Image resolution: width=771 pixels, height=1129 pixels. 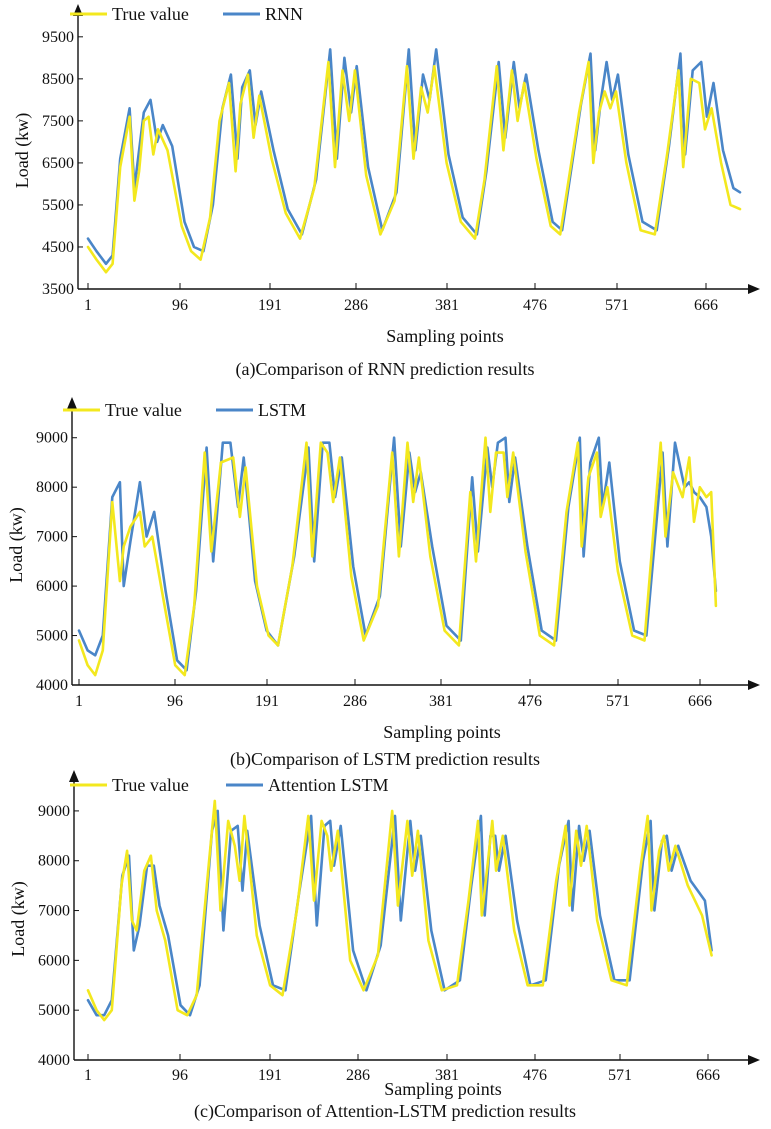 What do you see at coordinates (58, 247) in the screenshot?
I see `y-tick-label: 4500` at bounding box center [58, 247].